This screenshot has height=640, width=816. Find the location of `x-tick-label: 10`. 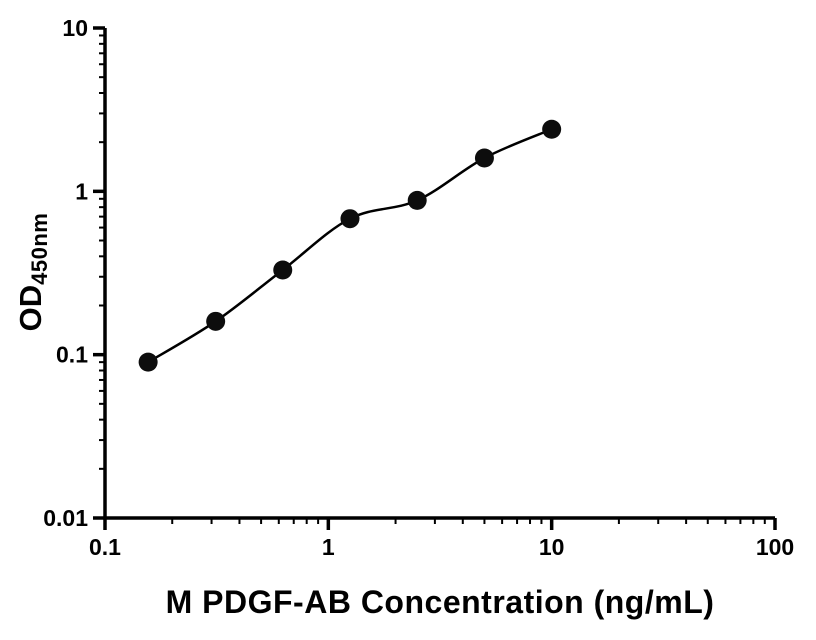

x-tick-label: 10 is located at coordinates (552, 547).